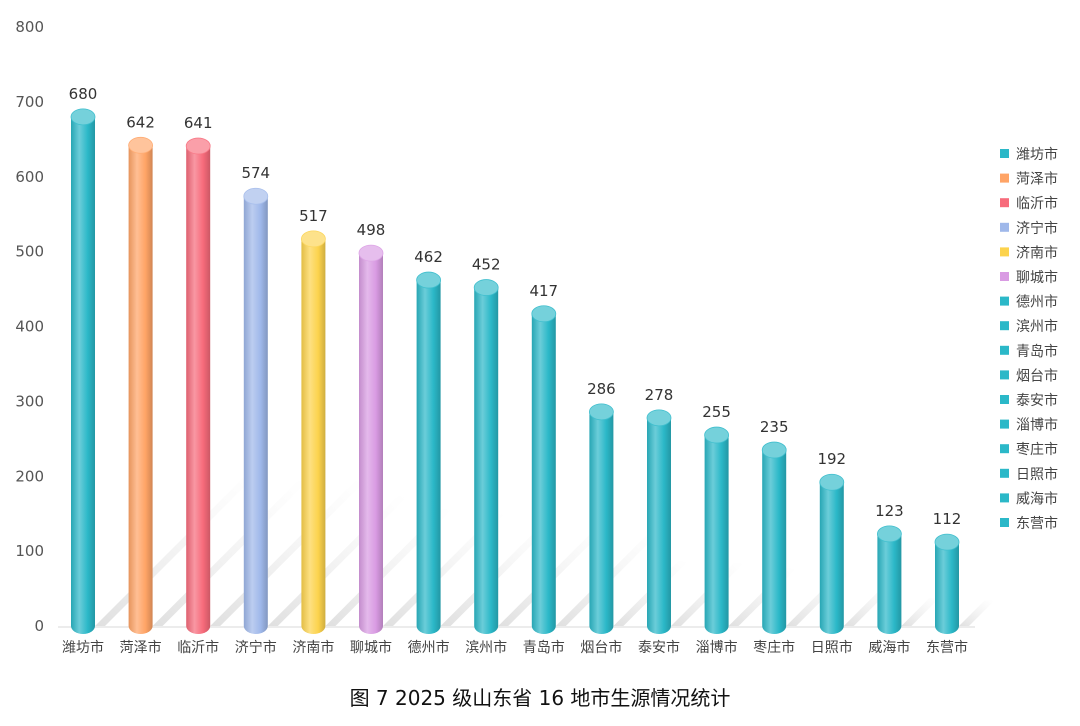 The height and width of the screenshot is (726, 1080). Describe the element at coordinates (1037, 179) in the screenshot. I see `legend-label: 菏泽市` at that location.